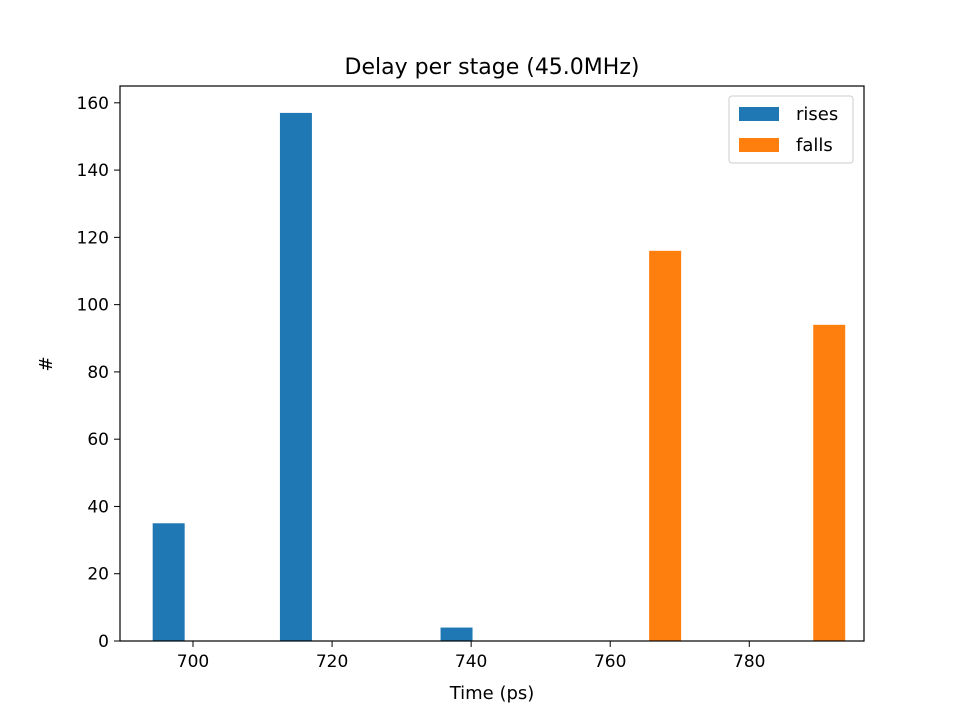 Image resolution: width=960 pixels, height=720 pixels. What do you see at coordinates (749, 662) in the screenshot?
I see `x-tick-label-780: 780` at bounding box center [749, 662].